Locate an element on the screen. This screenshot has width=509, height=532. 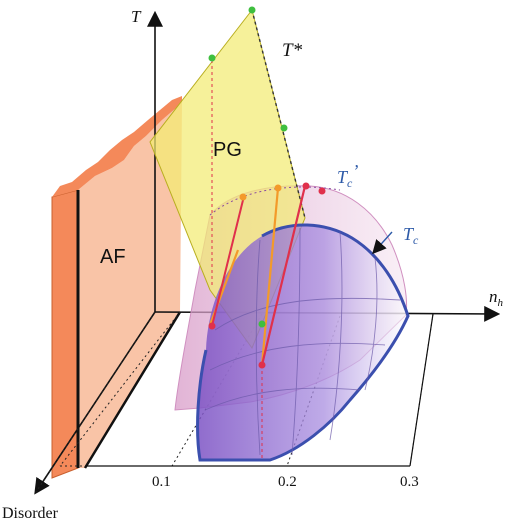
af-region-face is located at coordinates (130, 285).